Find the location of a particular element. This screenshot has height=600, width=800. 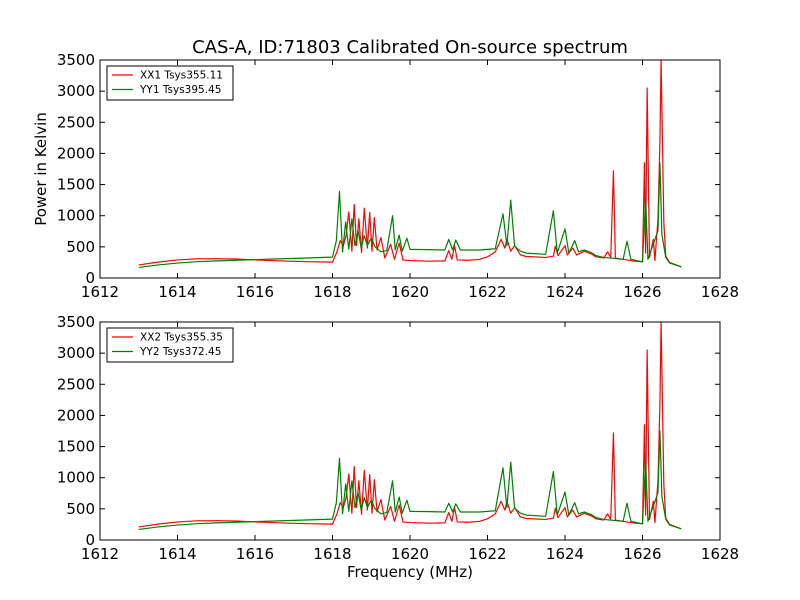

legend: XX2 Tsys355.35 YY2 Tsys372.45 is located at coordinates (170, 345).